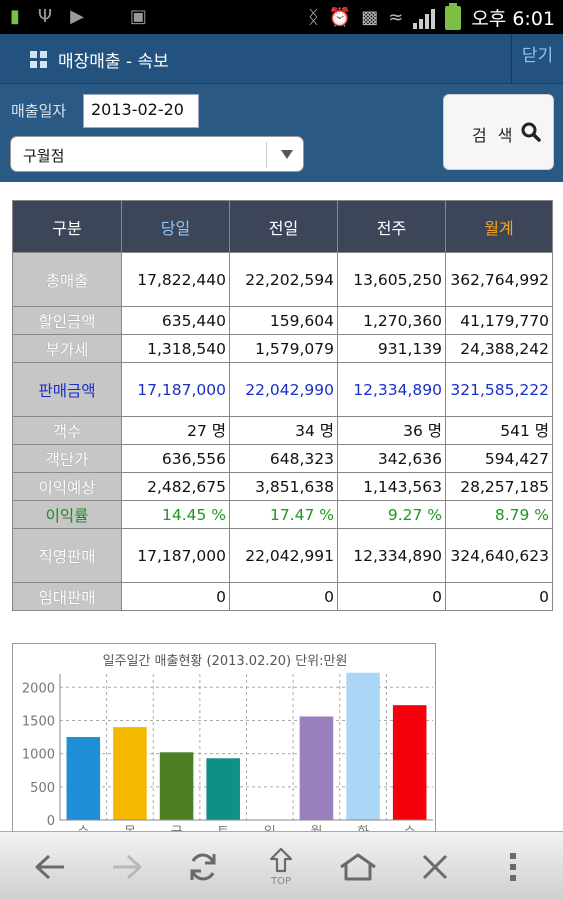  I want to click on table-cell: 9.27 %, so click(391, 514).